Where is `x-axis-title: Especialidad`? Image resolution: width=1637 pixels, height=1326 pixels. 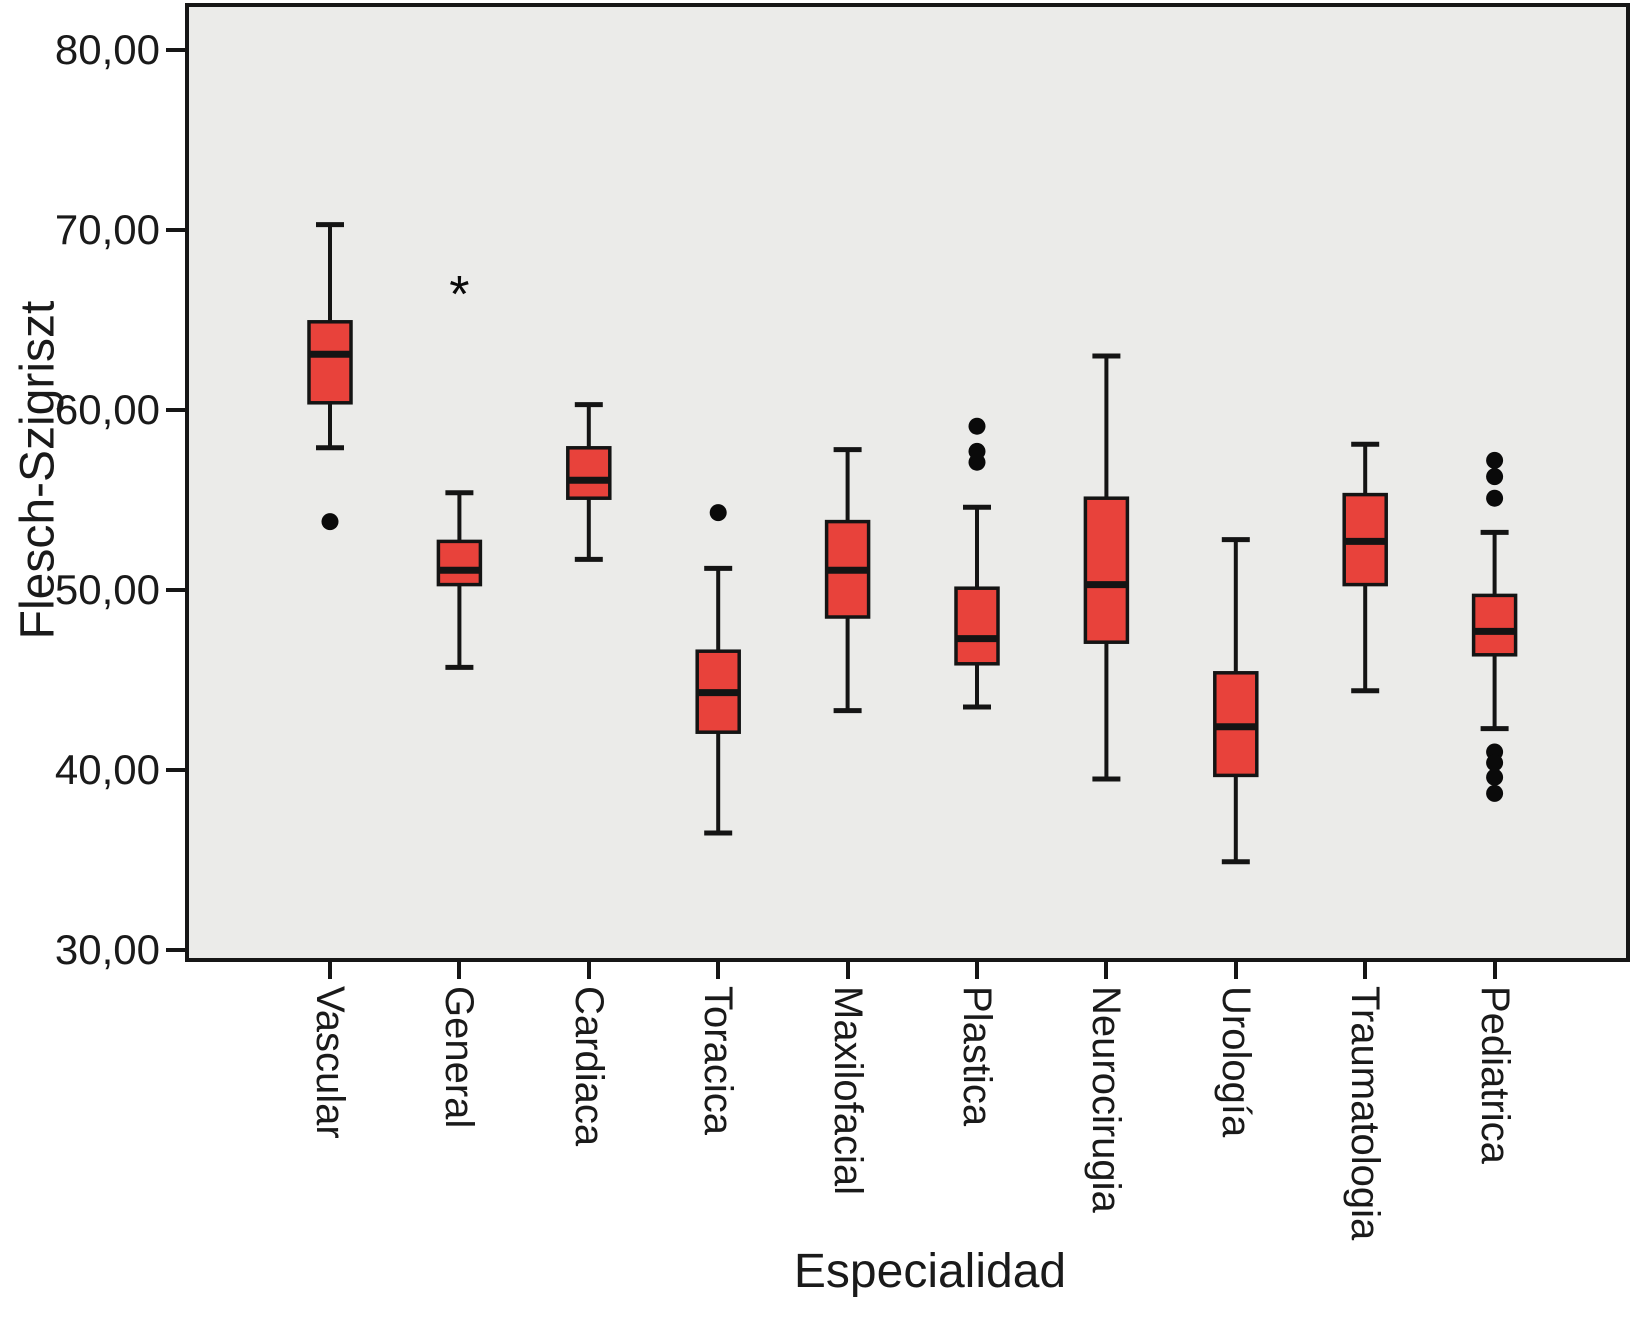 x-axis-title: Especialidad is located at coordinates (930, 1271).